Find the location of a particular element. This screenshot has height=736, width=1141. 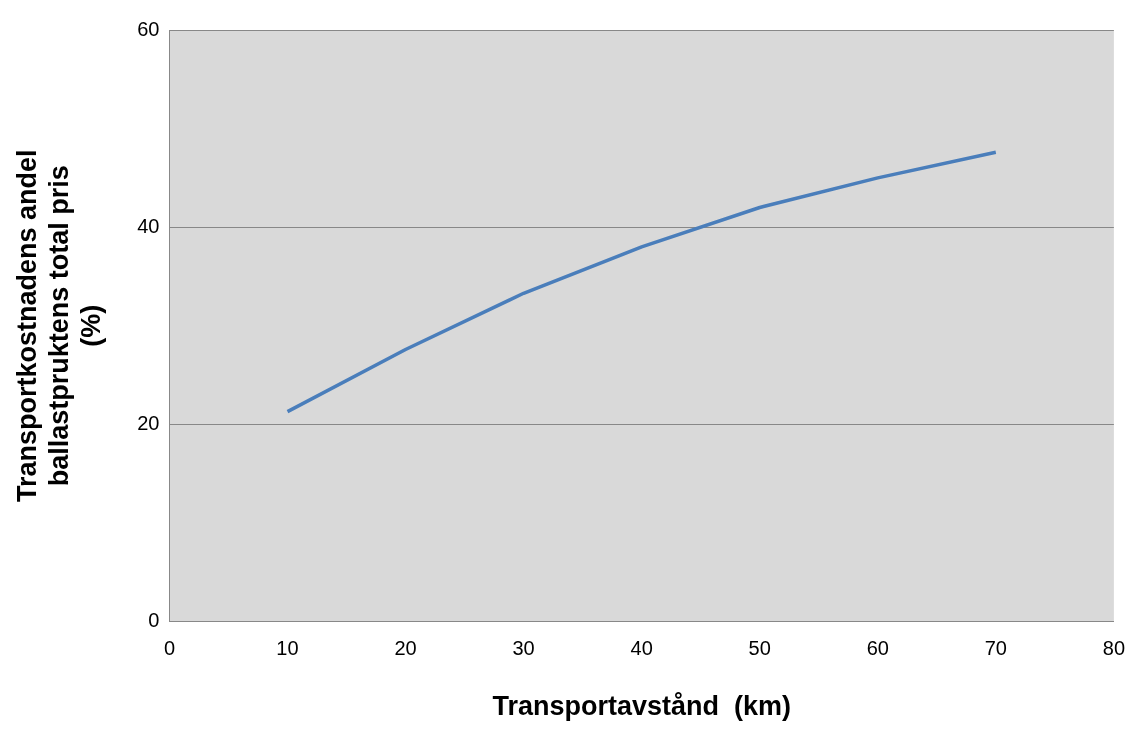

y-tick-label: 0 is located at coordinates (154, 620).